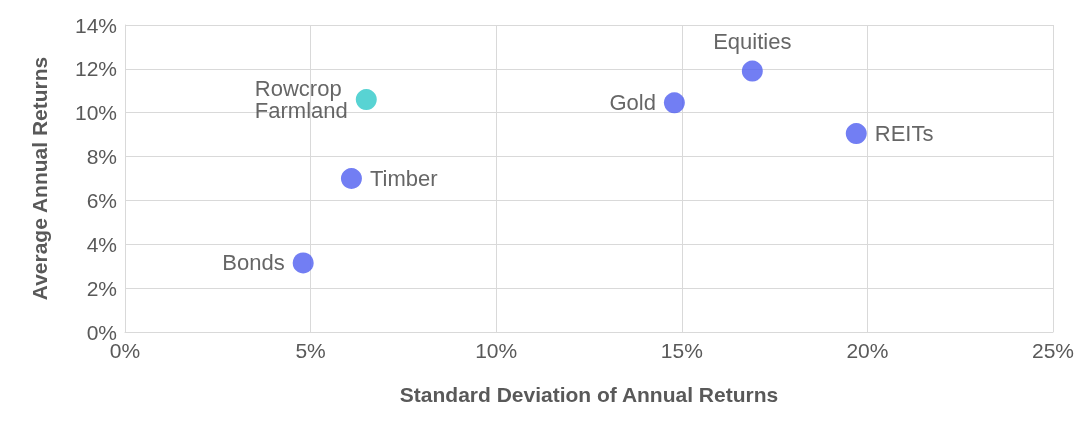 Image resolution: width=1084 pixels, height=434 pixels. What do you see at coordinates (301, 100) in the screenshot?
I see `series-label: Rowcrop Farmland` at bounding box center [301, 100].